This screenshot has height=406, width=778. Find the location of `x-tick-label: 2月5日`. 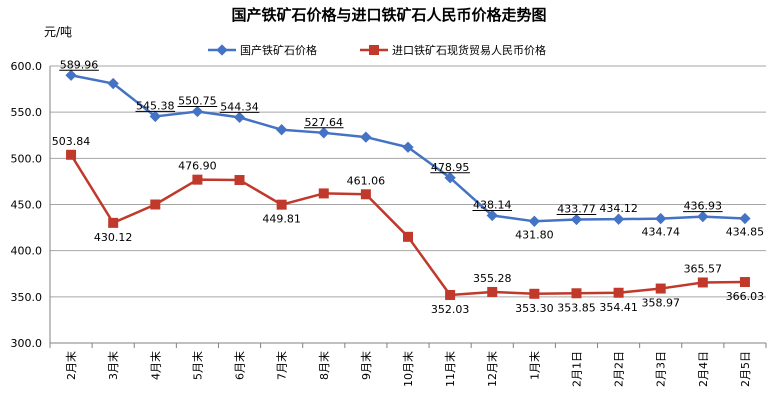

x-tick-label: 2月5日 is located at coordinates (745, 369).